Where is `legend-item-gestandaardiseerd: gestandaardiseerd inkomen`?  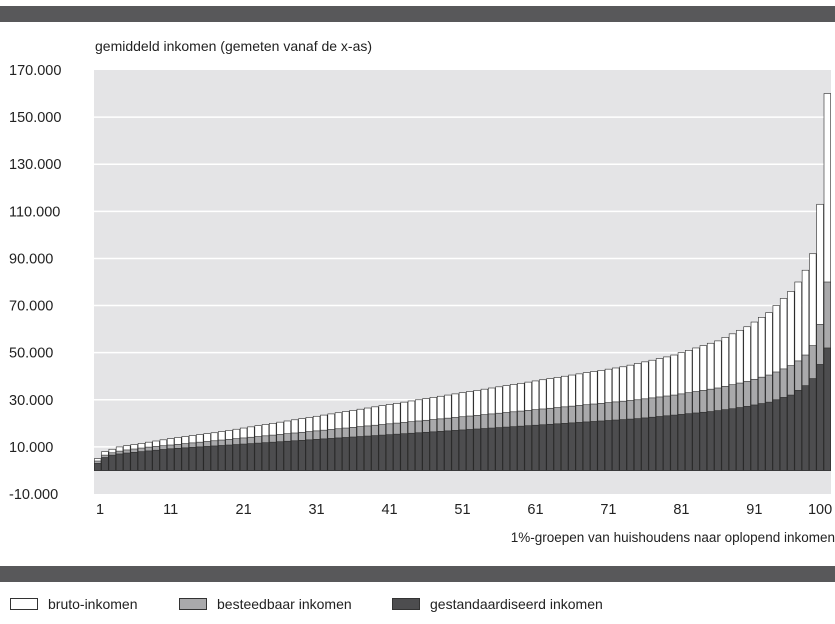 legend-item-gestandaardiseerd: gestandaardiseerd inkomen is located at coordinates (497, 604).